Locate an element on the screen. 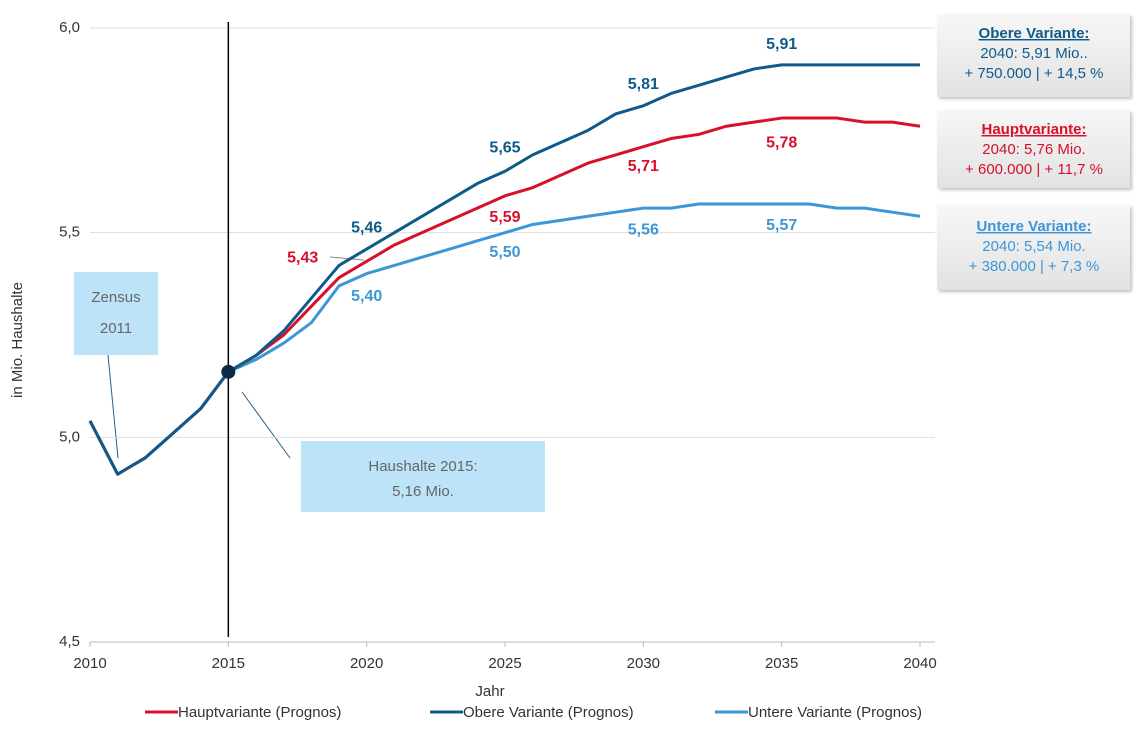  legend-label: Untere Variante (Prognos) is located at coordinates (835, 712).